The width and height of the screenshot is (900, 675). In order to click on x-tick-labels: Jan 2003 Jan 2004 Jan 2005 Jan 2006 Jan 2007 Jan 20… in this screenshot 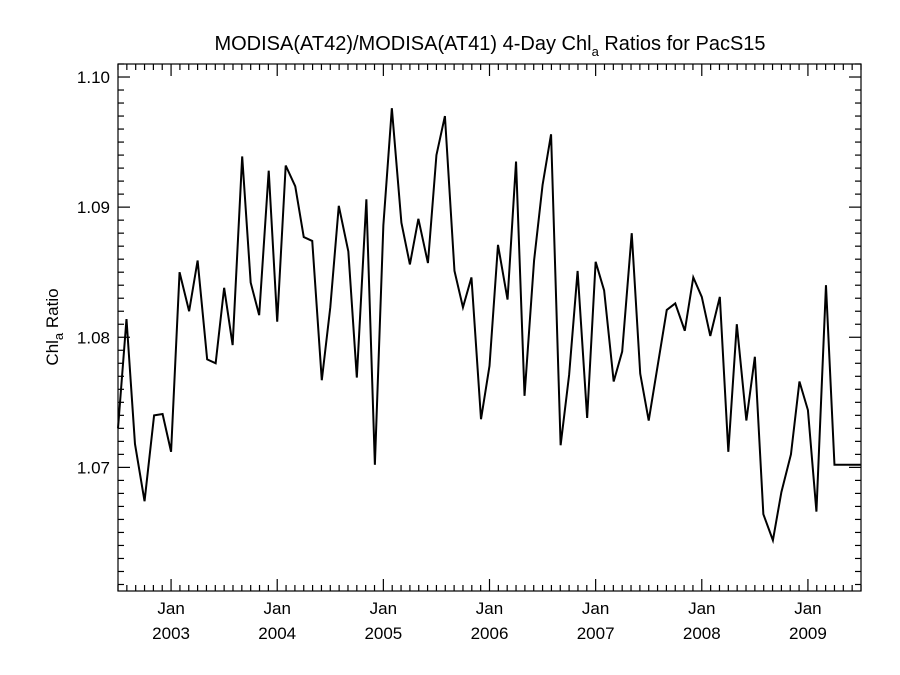, I will do `click(489, 621)`.